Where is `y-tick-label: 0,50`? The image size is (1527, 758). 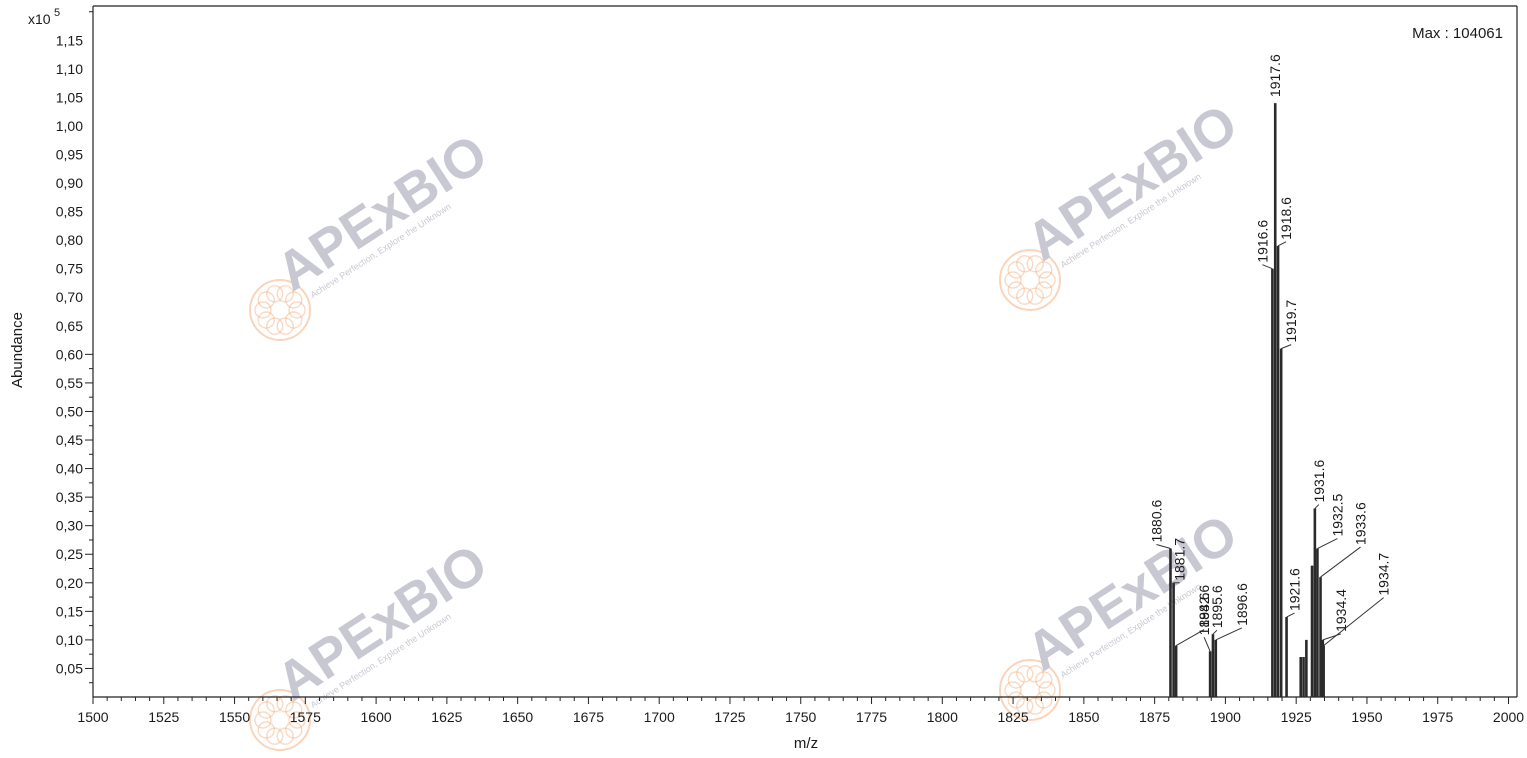
y-tick-label: 0,50 is located at coordinates (69, 411).